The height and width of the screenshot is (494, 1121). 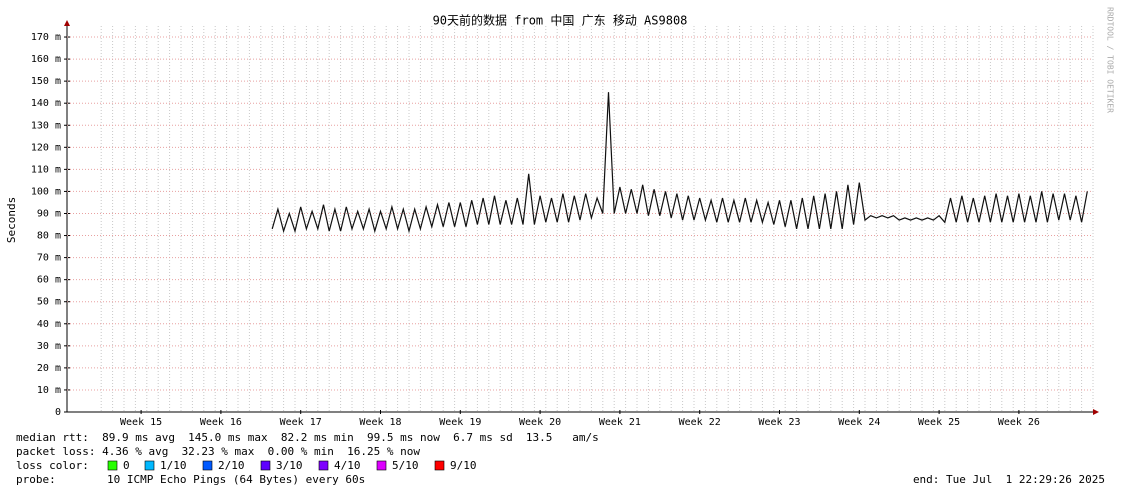 What do you see at coordinates (46, 103) in the screenshot?
I see `y-tick-label: 140 m` at bounding box center [46, 103].